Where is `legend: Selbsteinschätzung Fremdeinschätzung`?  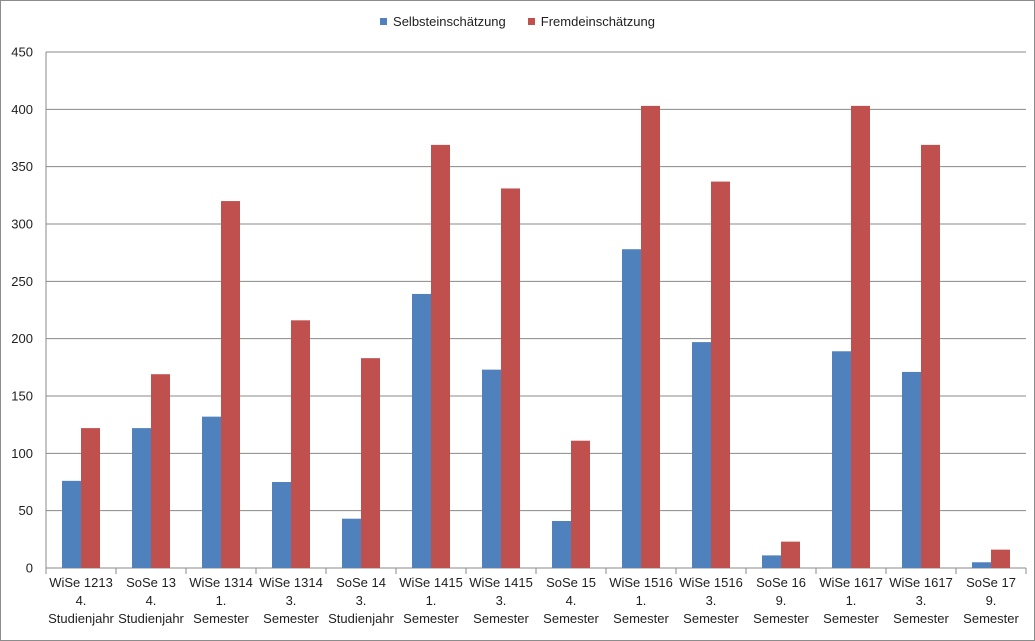 legend: Selbsteinschätzung Fremdeinschätzung is located at coordinates (517, 21).